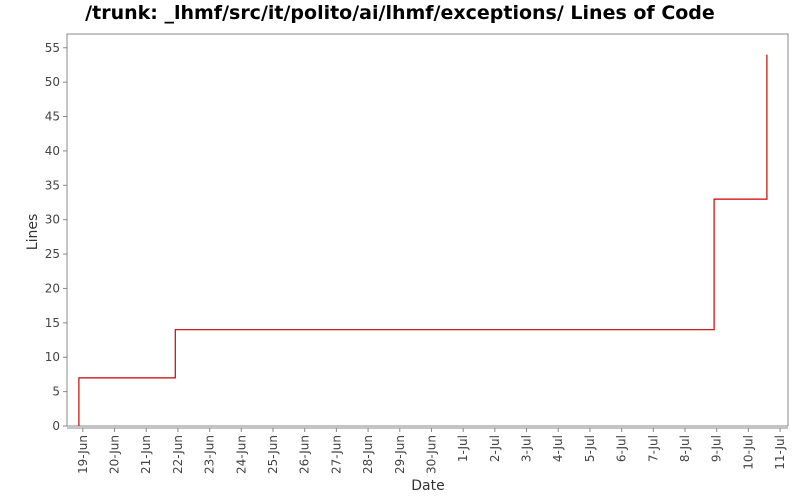 The image size is (800, 500). Describe the element at coordinates (52, 151) in the screenshot. I see `y-tick-label: 40` at that location.